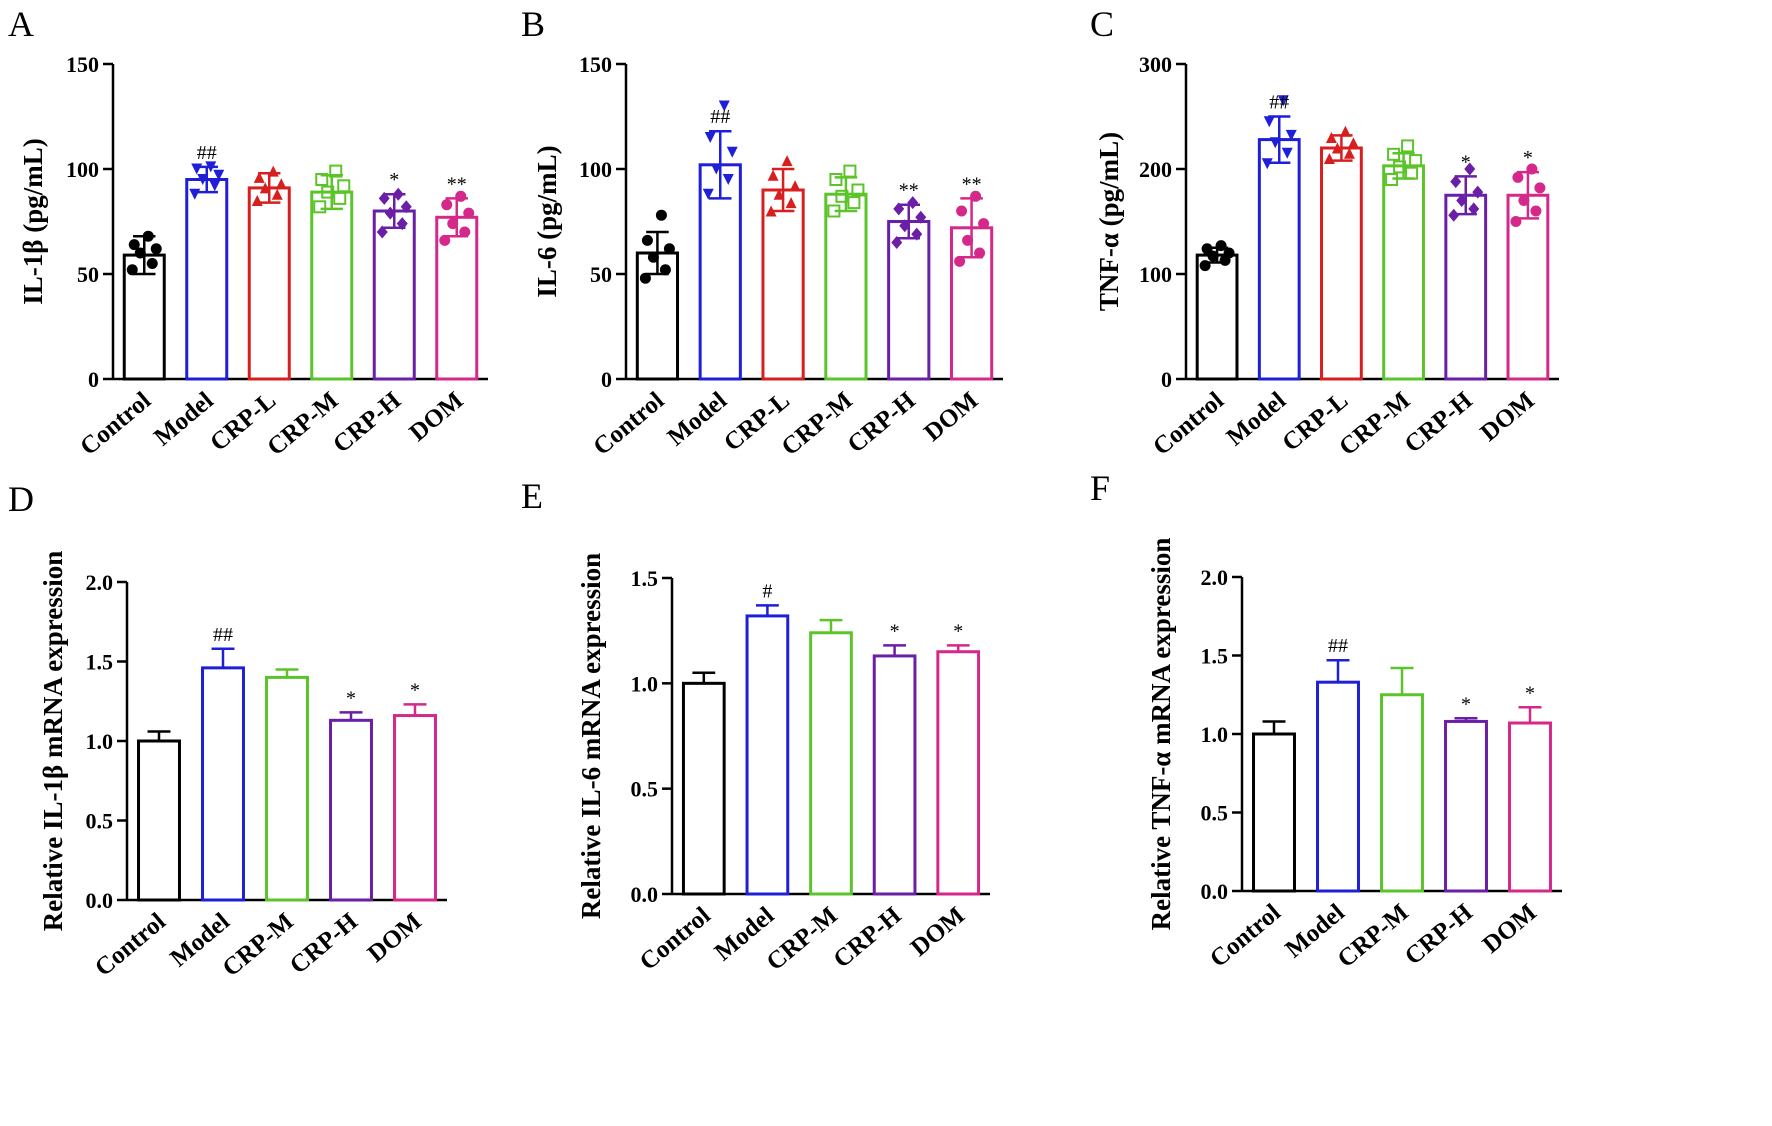 The height and width of the screenshot is (1126, 1772). Describe the element at coordinates (1155, 64) in the screenshot. I see `y-tick-label: 300` at that location.